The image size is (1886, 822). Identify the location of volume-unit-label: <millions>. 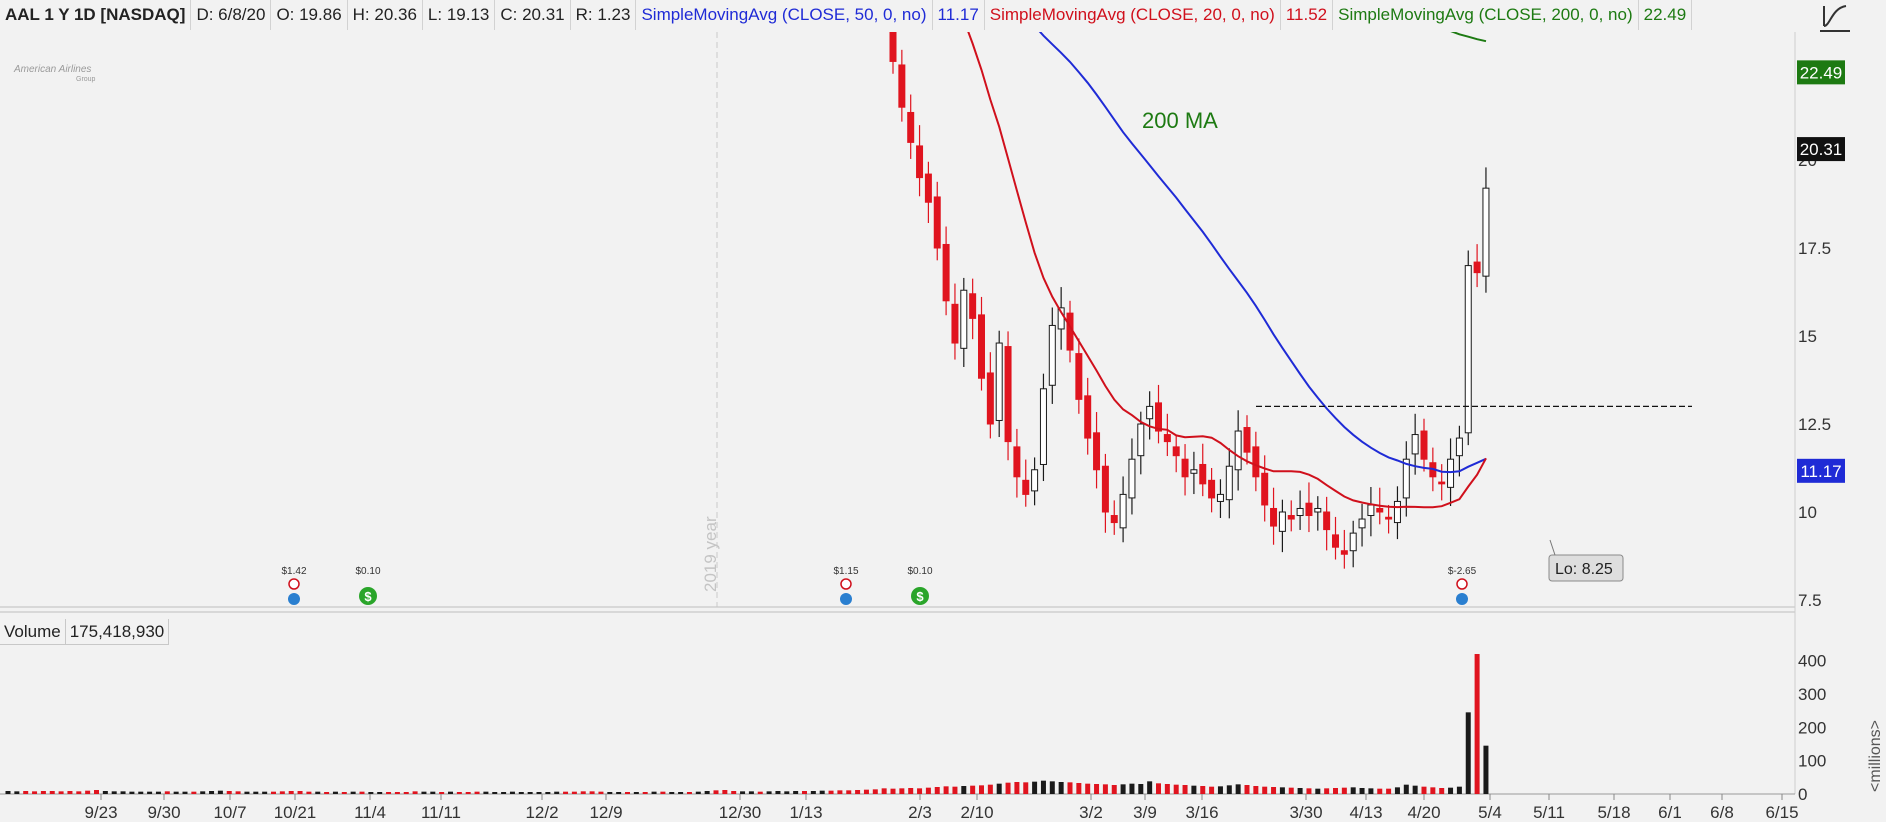
(1875, 756).